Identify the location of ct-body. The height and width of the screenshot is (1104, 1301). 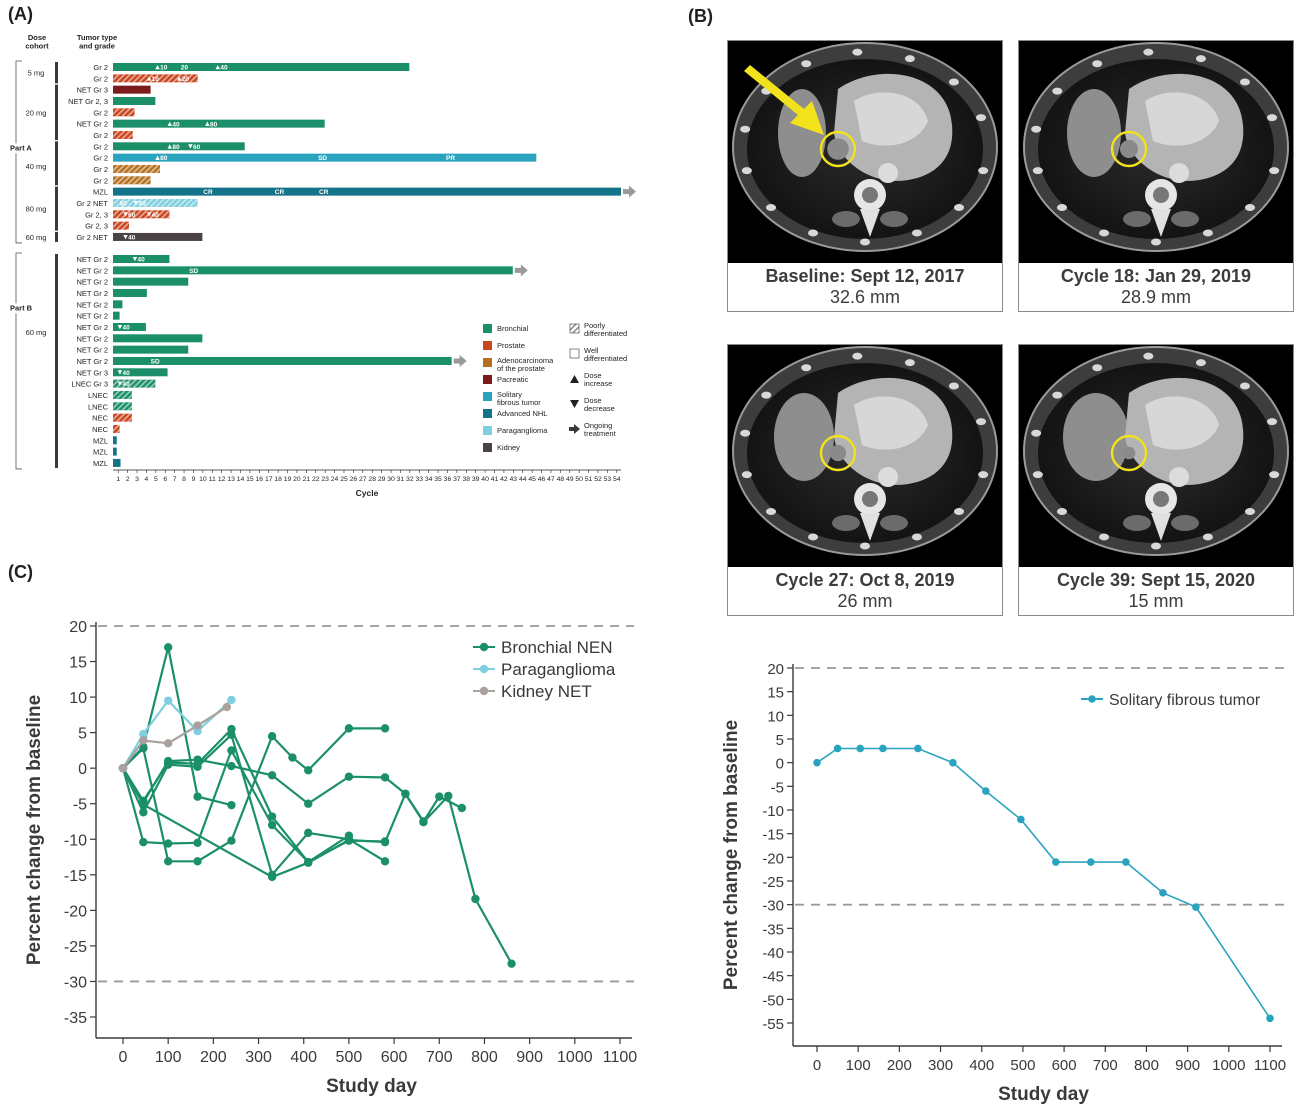
(865, 451).